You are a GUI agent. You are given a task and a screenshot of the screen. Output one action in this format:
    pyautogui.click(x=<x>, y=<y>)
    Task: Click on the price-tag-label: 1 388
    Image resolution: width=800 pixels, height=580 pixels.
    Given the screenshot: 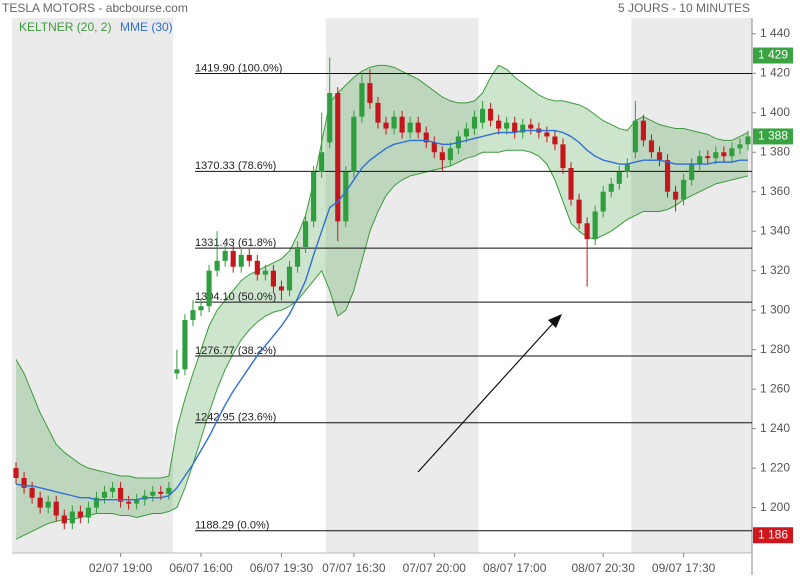 What is the action you would take?
    pyautogui.click(x=773, y=136)
    